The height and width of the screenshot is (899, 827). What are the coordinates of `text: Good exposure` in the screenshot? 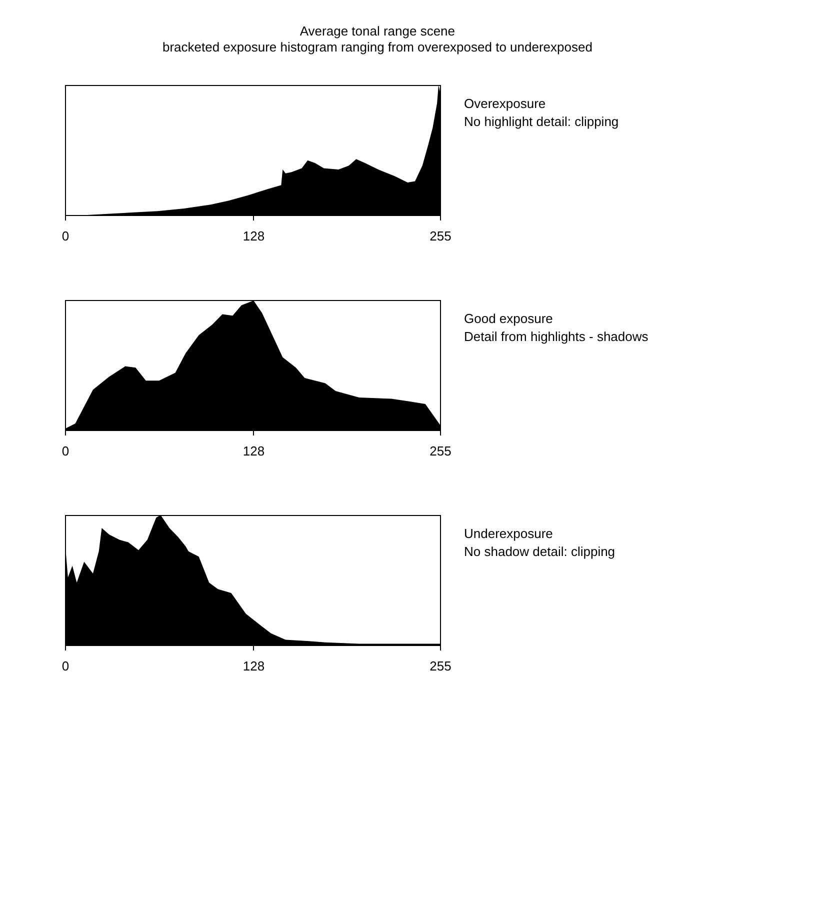 It's located at (508, 318).